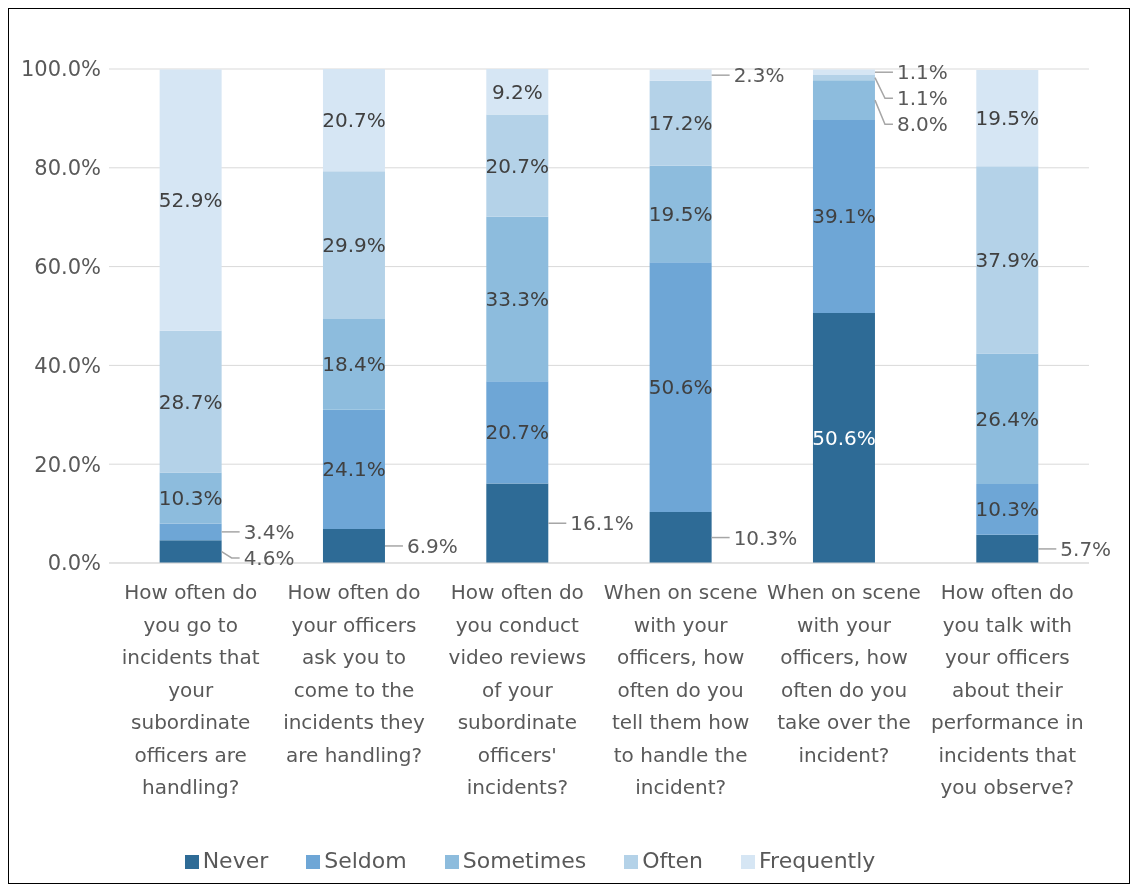 This screenshot has height=892, width=1138. I want to click on data-label: 28.7%, so click(190, 401).